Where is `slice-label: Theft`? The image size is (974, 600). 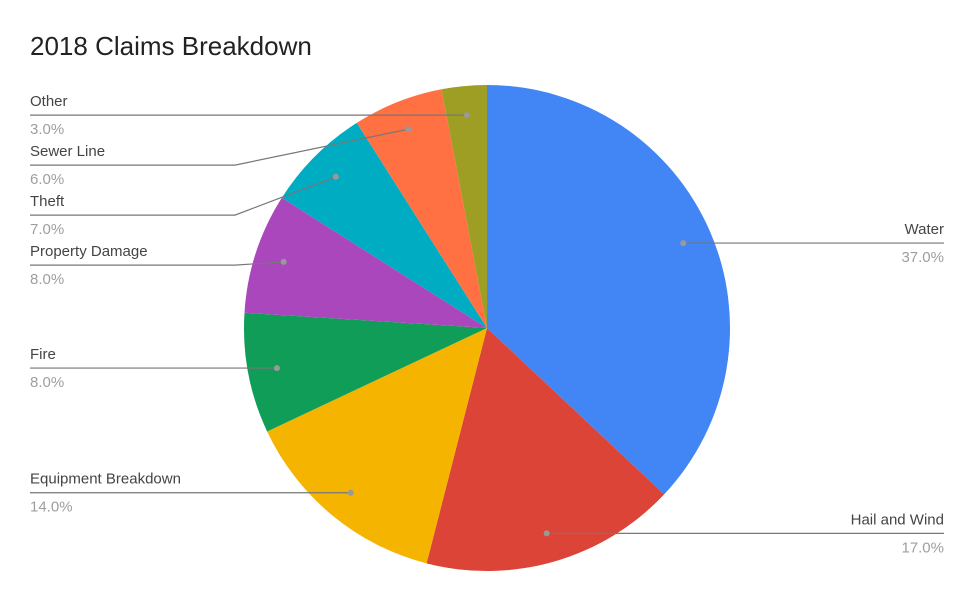
slice-label: Theft is located at coordinates (47, 201).